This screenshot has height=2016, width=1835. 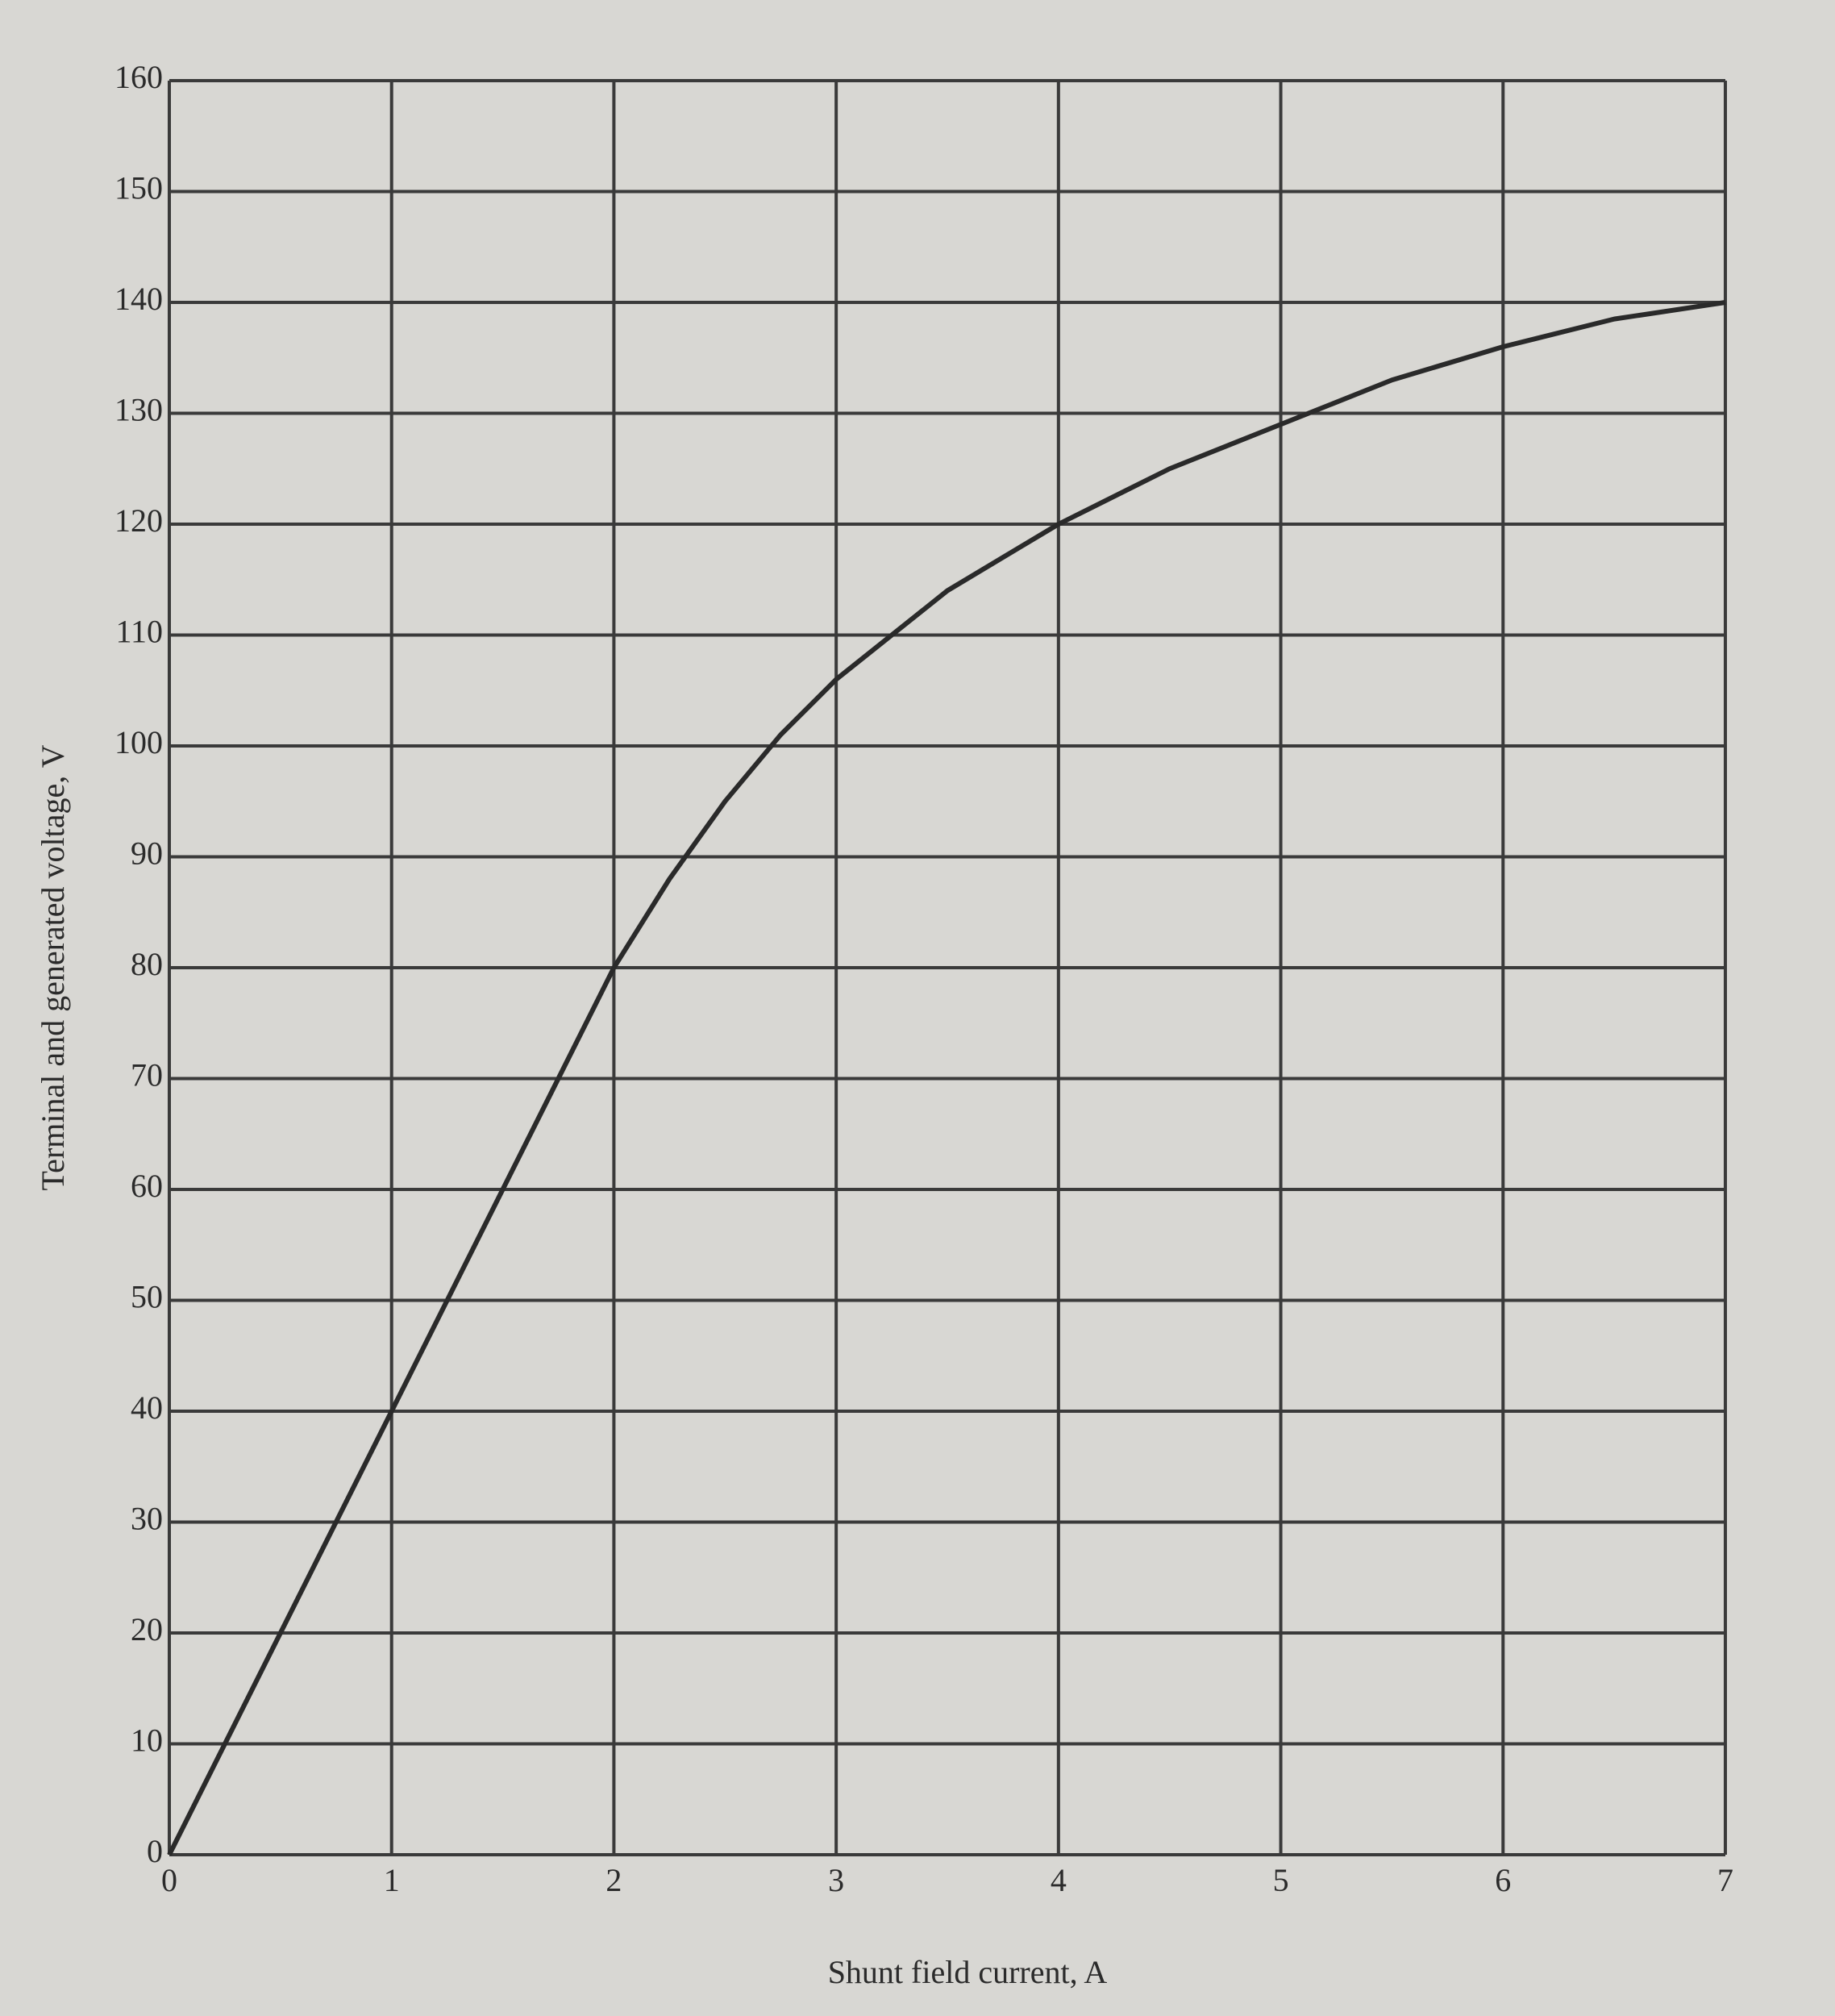 What do you see at coordinates (147, 1186) in the screenshot?
I see `y-tick-label: 60` at bounding box center [147, 1186].